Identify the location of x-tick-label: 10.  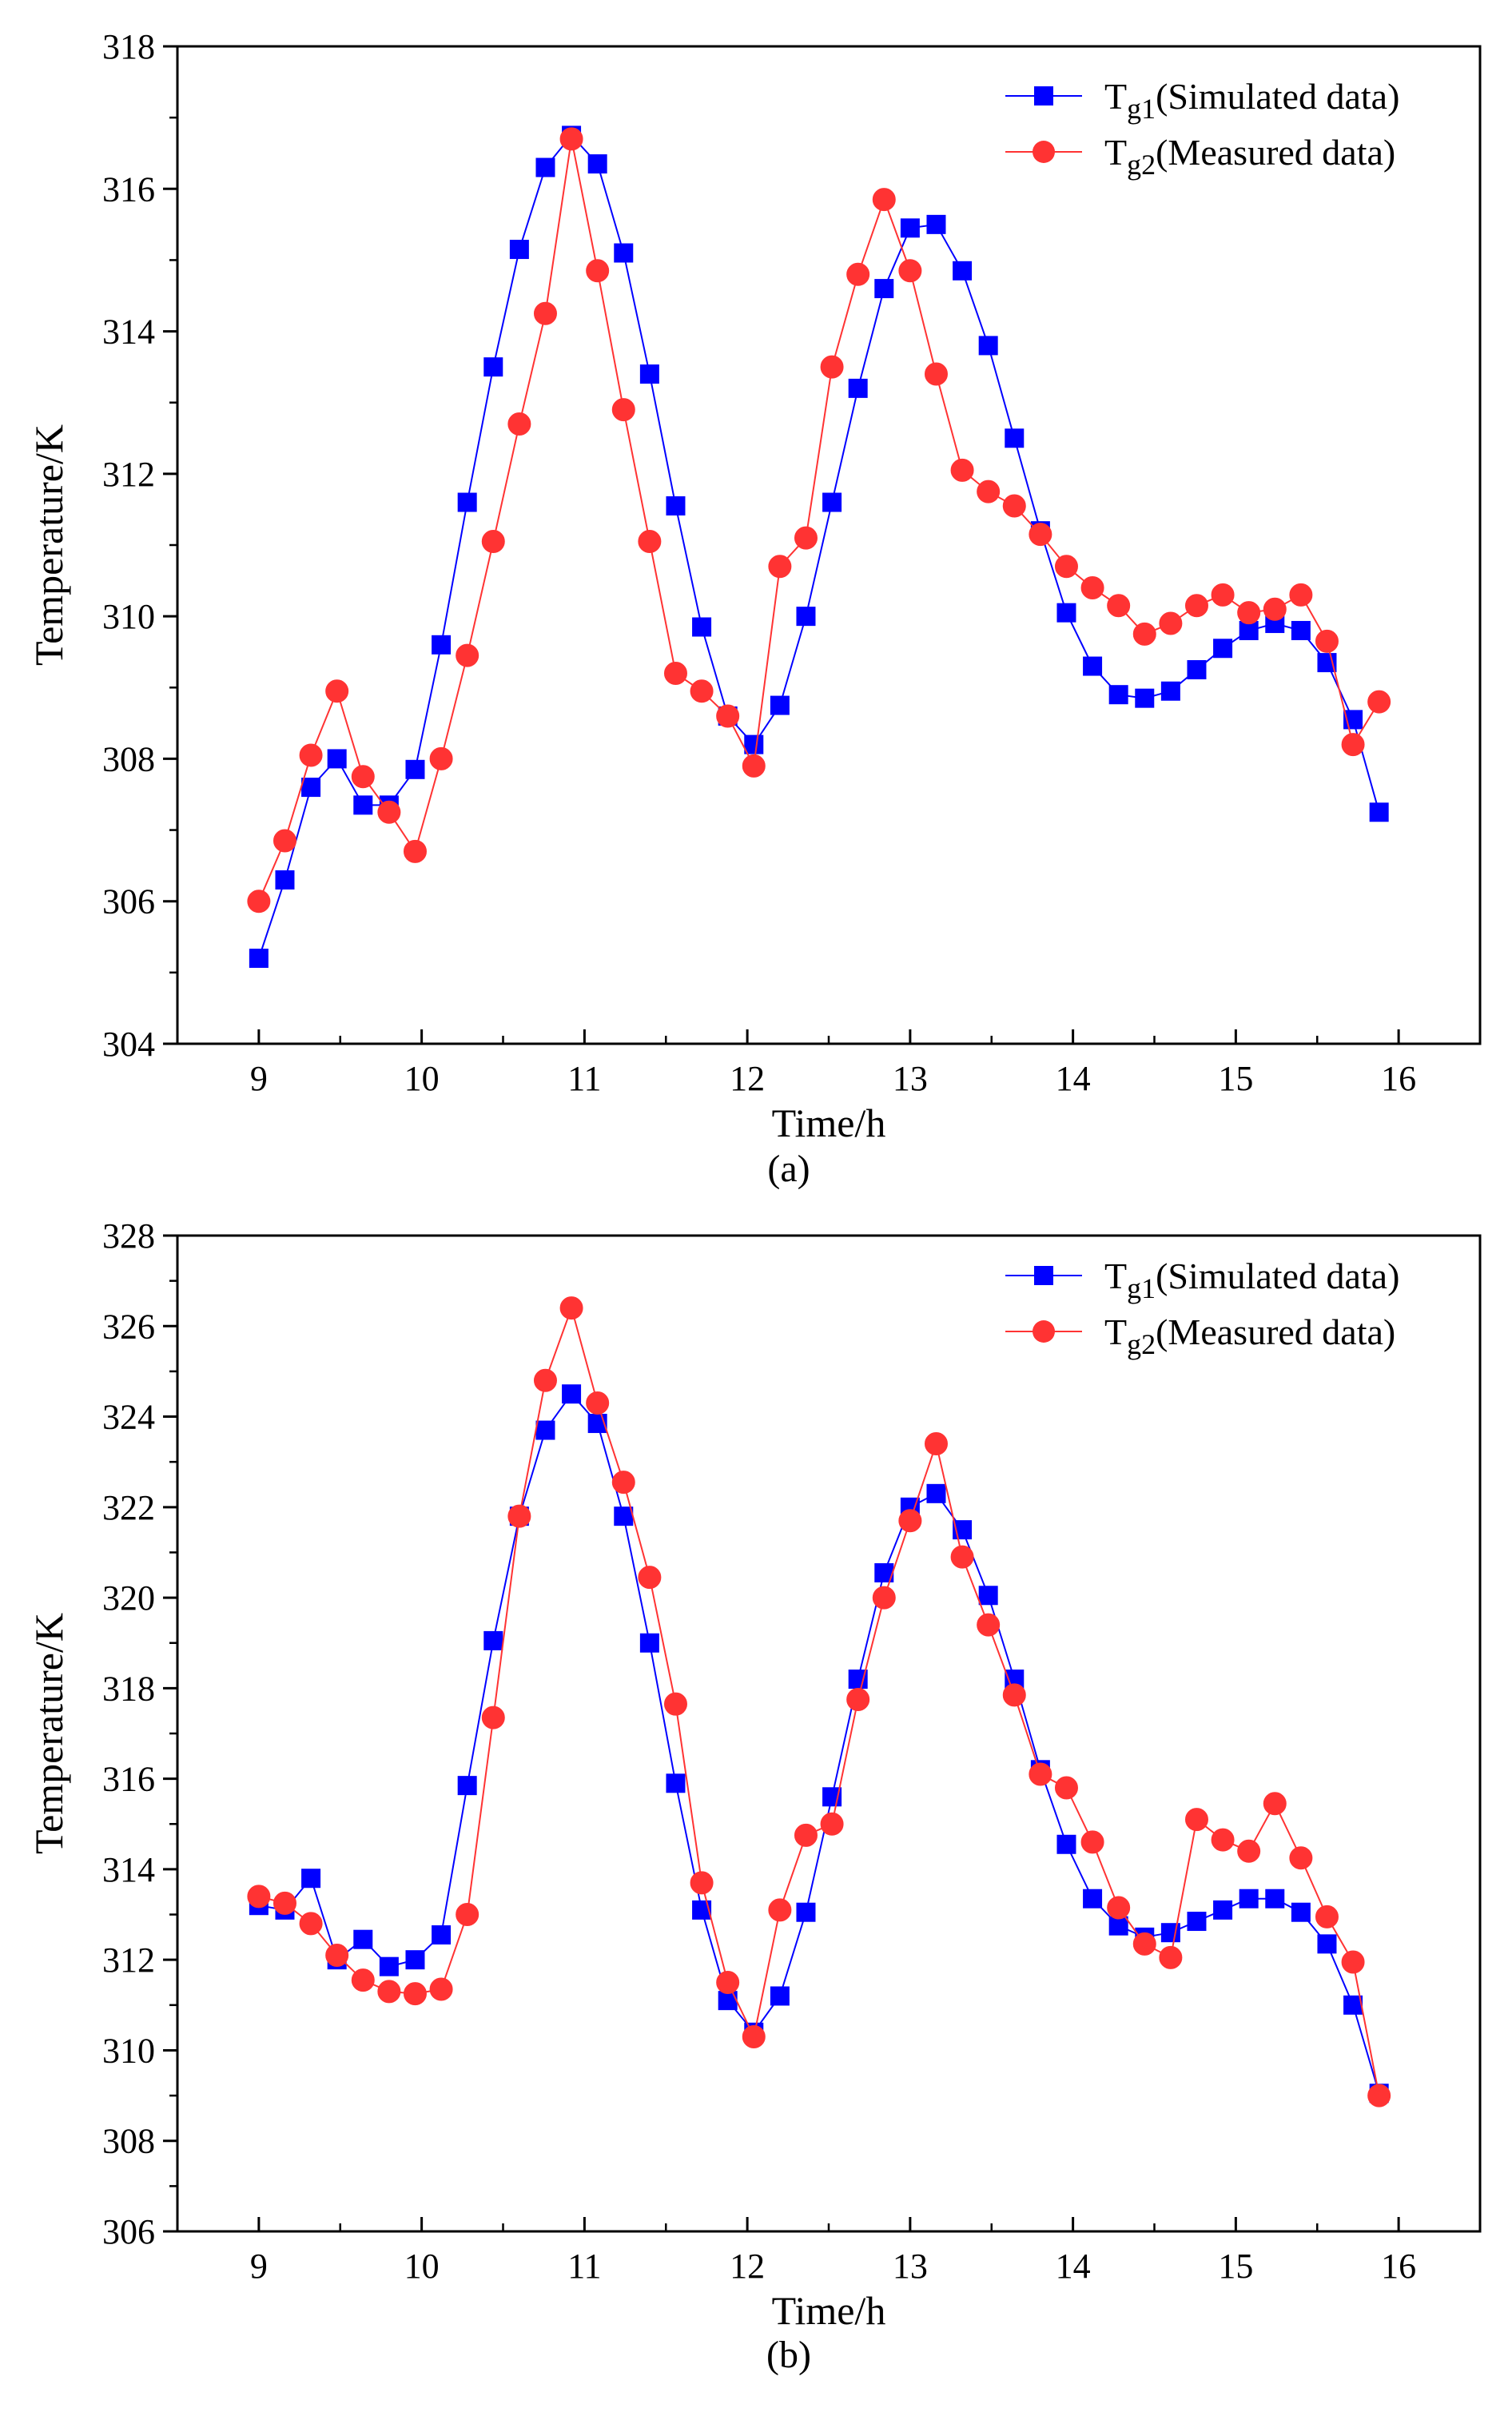
(422, 1078).